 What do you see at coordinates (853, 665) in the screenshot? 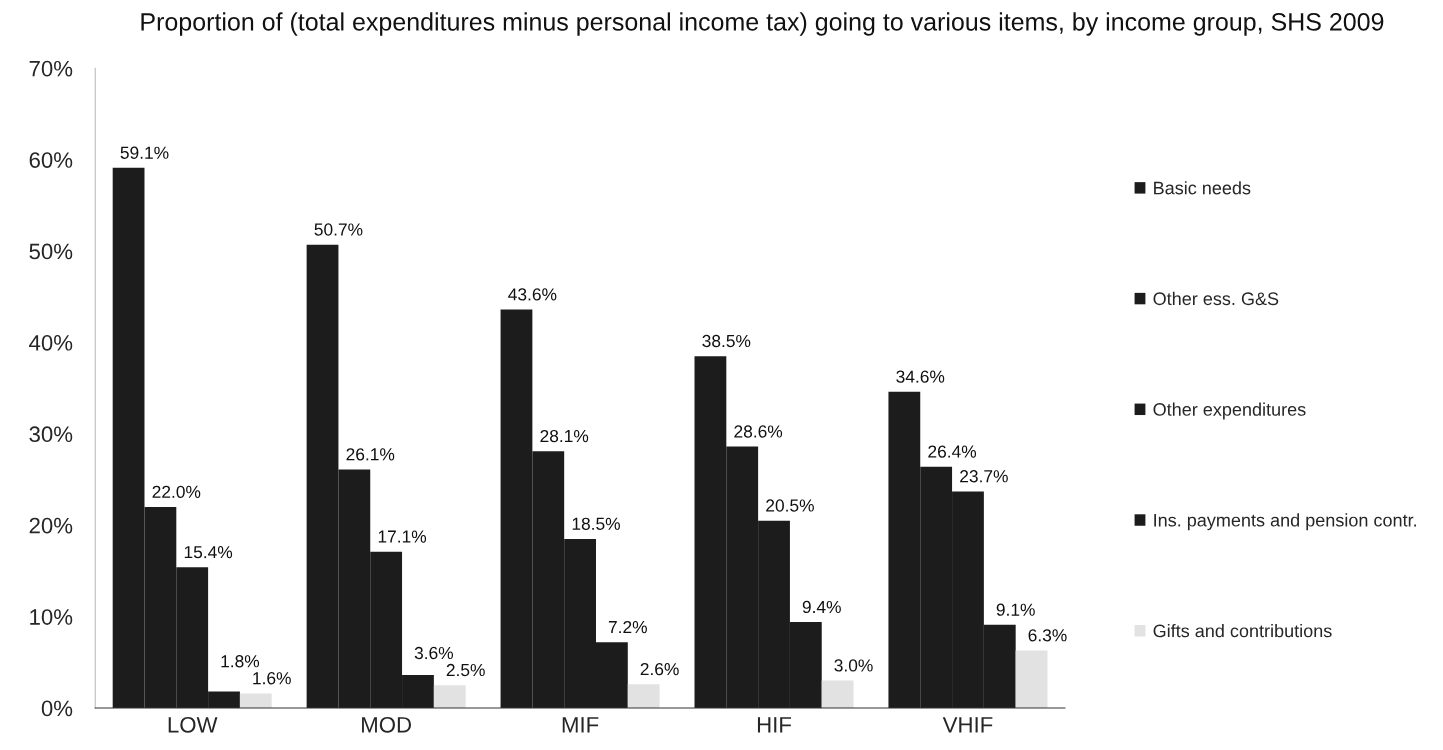
I see `data-label: 3.0%` at bounding box center [853, 665].